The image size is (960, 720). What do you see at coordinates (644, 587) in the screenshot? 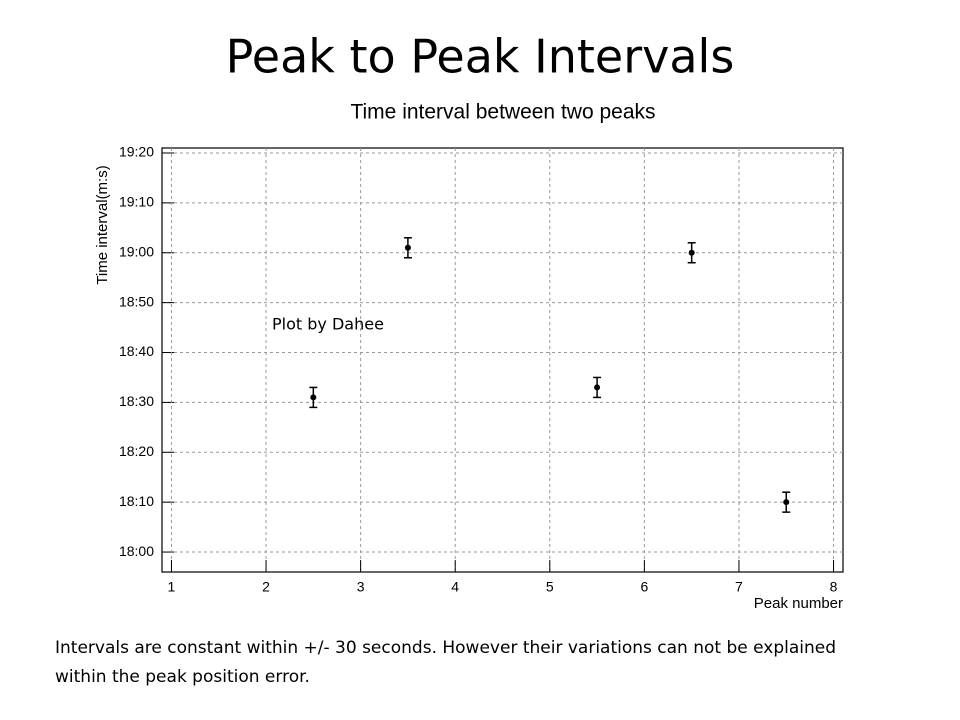
I see `x-tick-label: 6` at bounding box center [644, 587].